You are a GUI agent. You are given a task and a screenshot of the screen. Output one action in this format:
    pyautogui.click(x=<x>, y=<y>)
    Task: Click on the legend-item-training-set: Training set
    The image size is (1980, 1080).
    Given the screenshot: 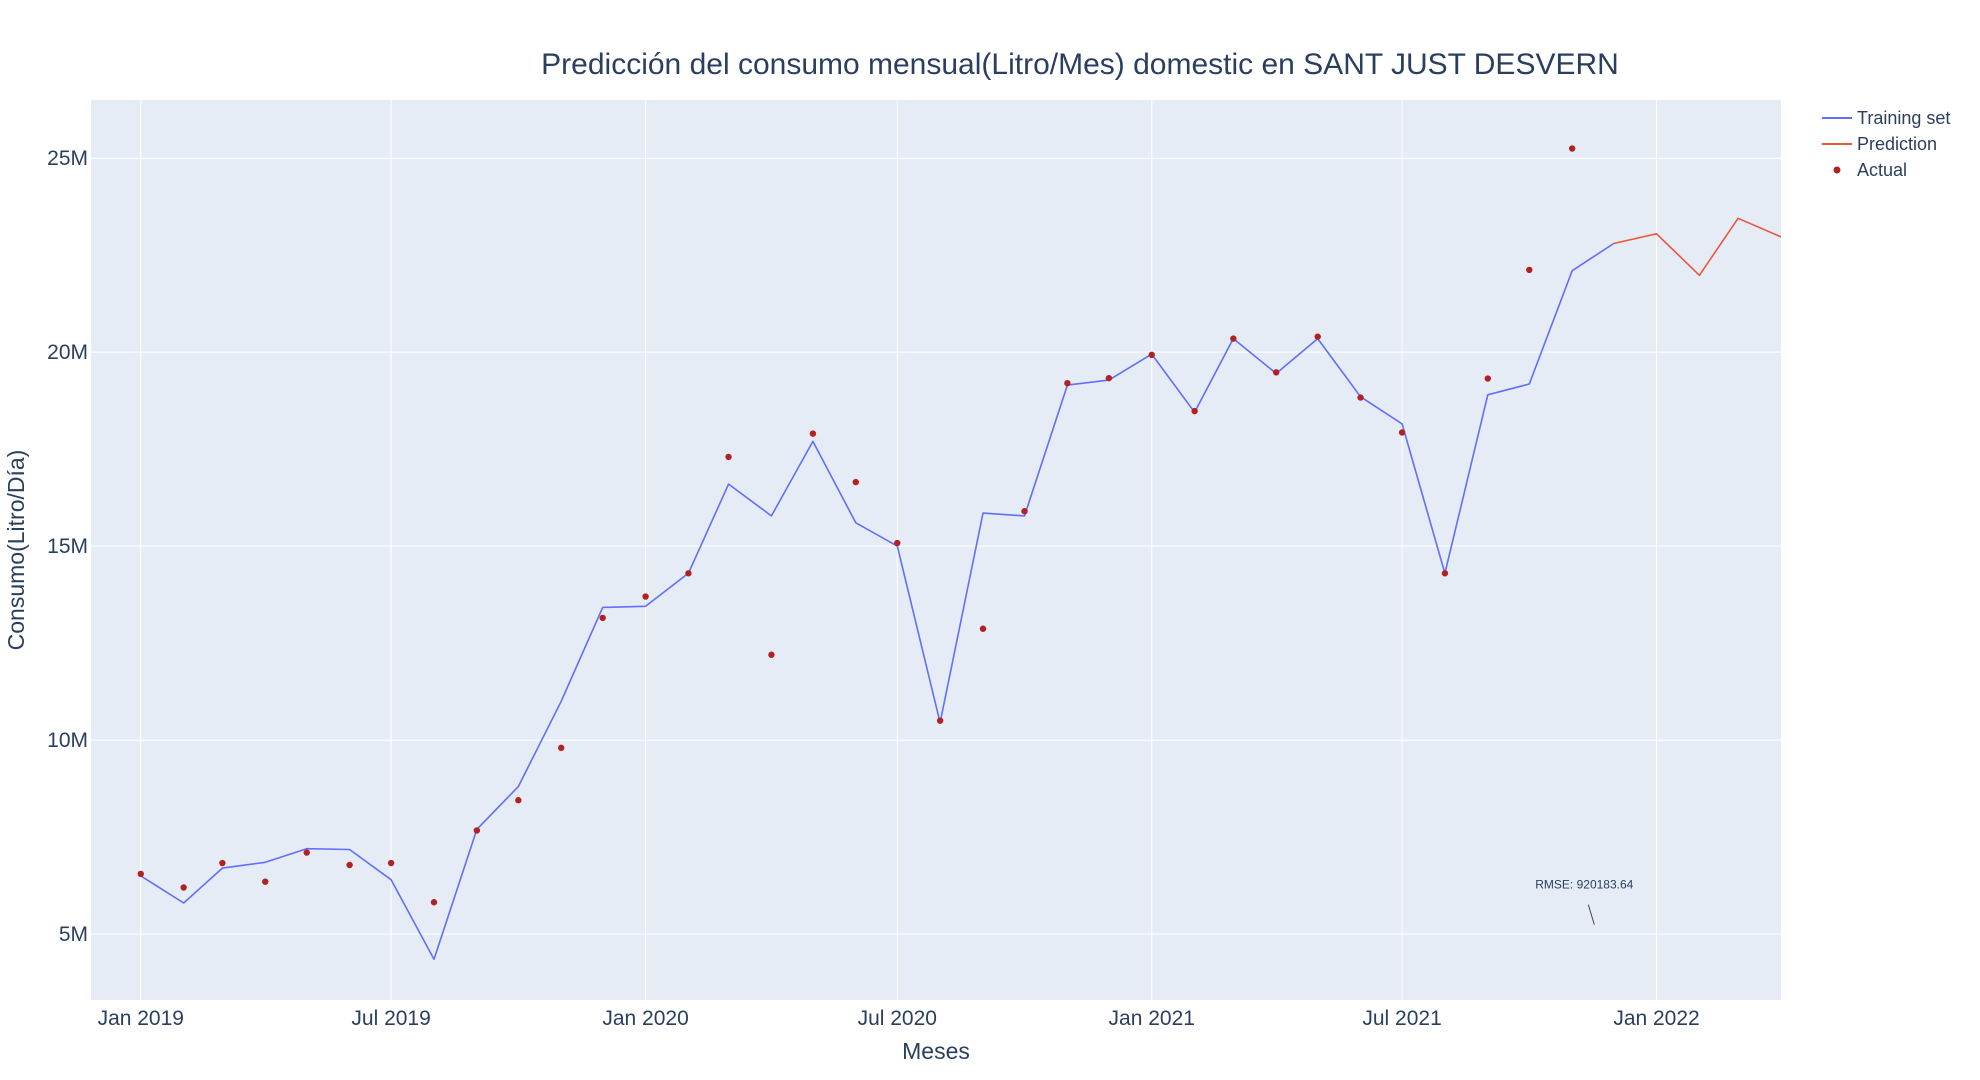 What is the action you would take?
    pyautogui.click(x=1886, y=118)
    